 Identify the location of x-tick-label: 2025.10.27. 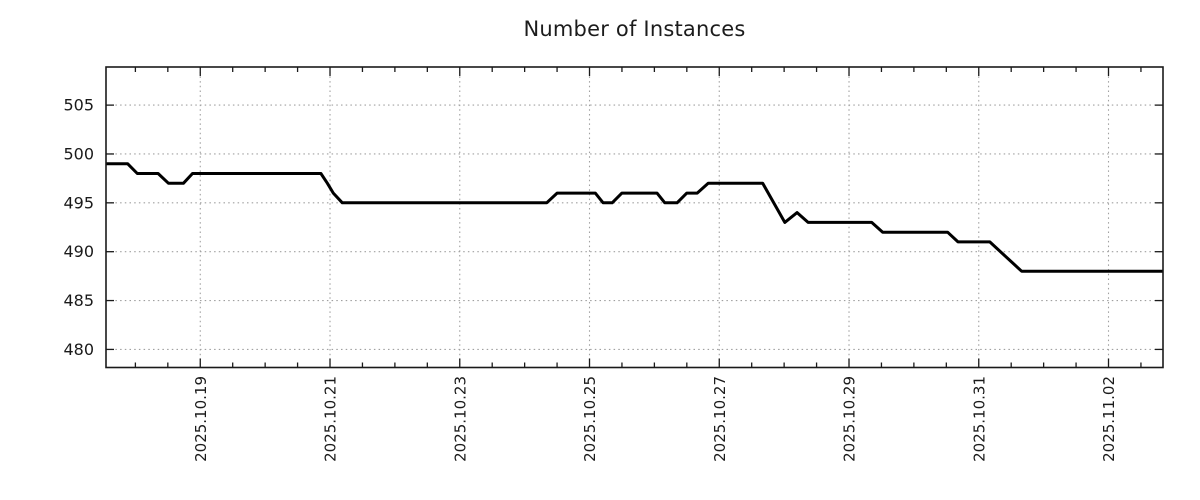
(720, 419).